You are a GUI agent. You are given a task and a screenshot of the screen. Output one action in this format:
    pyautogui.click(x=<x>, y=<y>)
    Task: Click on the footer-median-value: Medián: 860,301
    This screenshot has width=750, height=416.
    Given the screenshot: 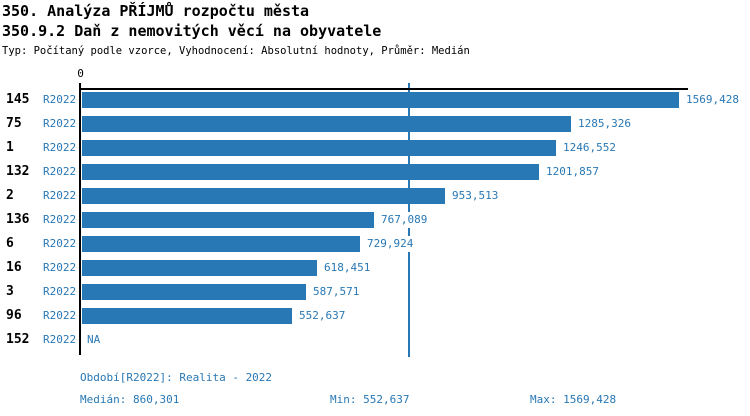 What is the action you would take?
    pyautogui.click(x=130, y=399)
    